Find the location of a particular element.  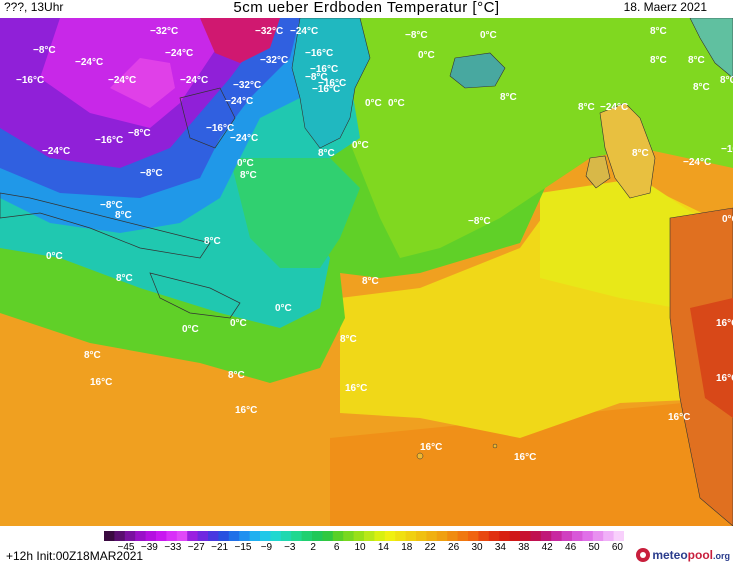

color-scale-tick-label: −3 is located at coordinates (290, 547).